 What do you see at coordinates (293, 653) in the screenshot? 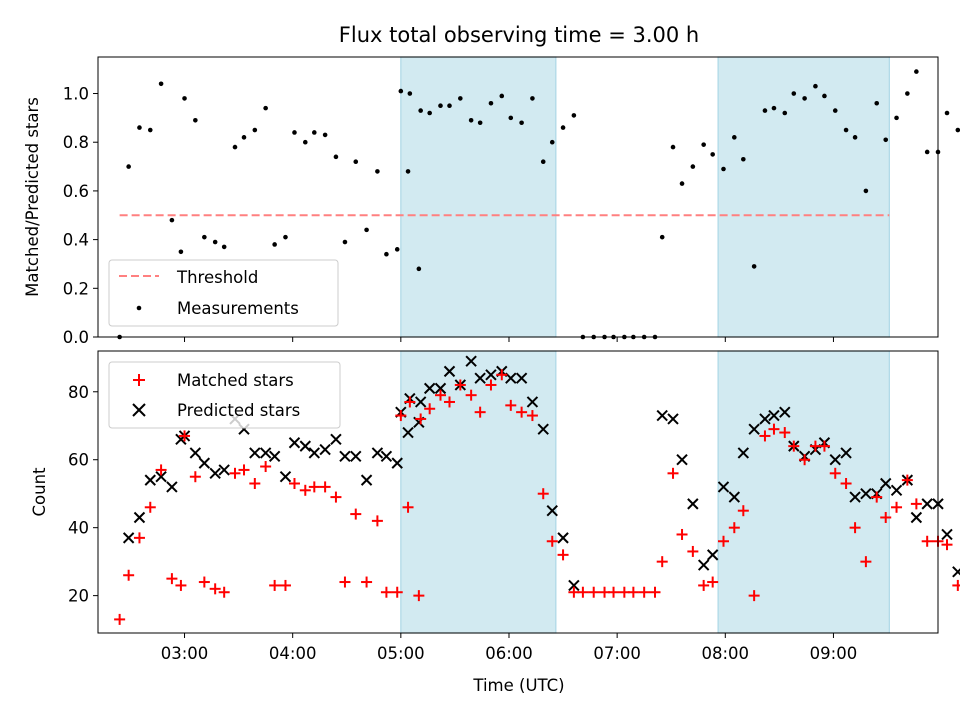
I see `x-tick-label: 04:00` at bounding box center [293, 653].